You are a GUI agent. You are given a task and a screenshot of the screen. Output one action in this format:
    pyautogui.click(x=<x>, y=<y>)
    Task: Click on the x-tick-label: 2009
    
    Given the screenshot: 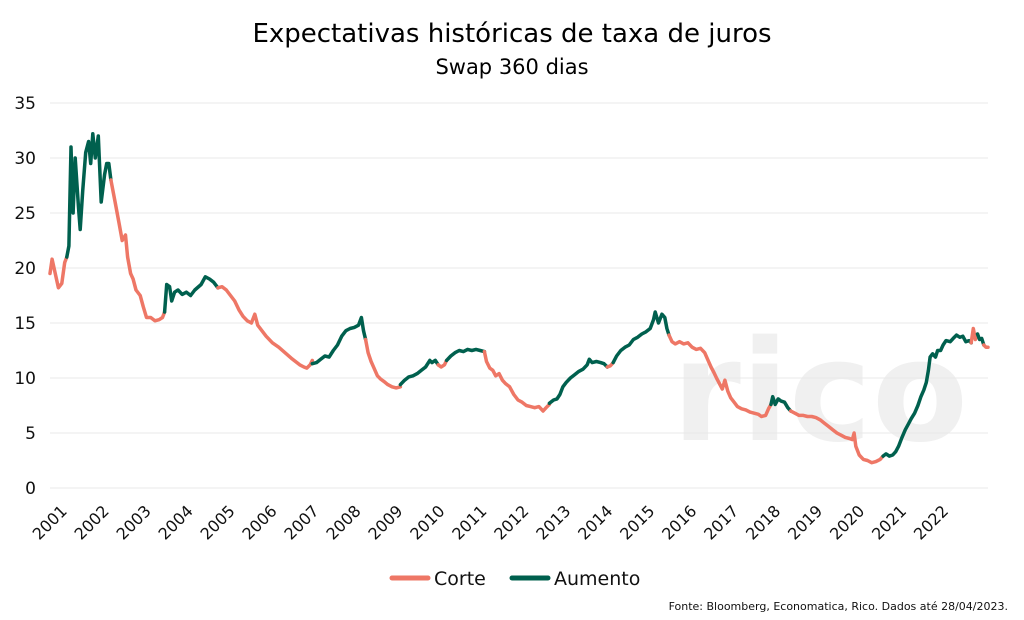 What is the action you would take?
    pyautogui.click(x=385, y=522)
    